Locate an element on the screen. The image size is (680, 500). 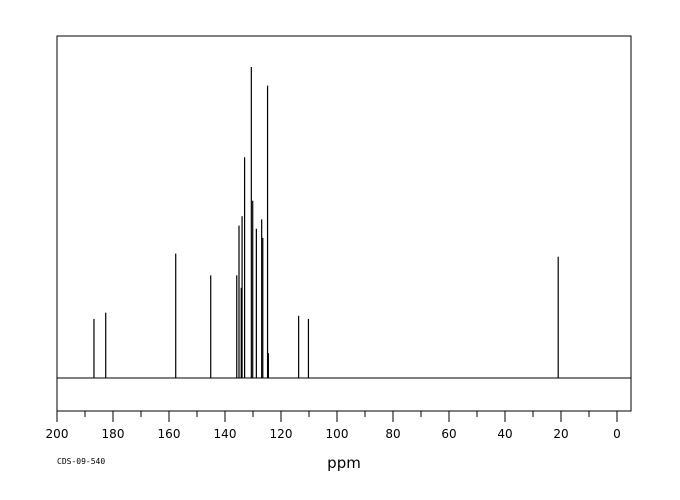
x-tick-label: 140 is located at coordinates (225, 434).